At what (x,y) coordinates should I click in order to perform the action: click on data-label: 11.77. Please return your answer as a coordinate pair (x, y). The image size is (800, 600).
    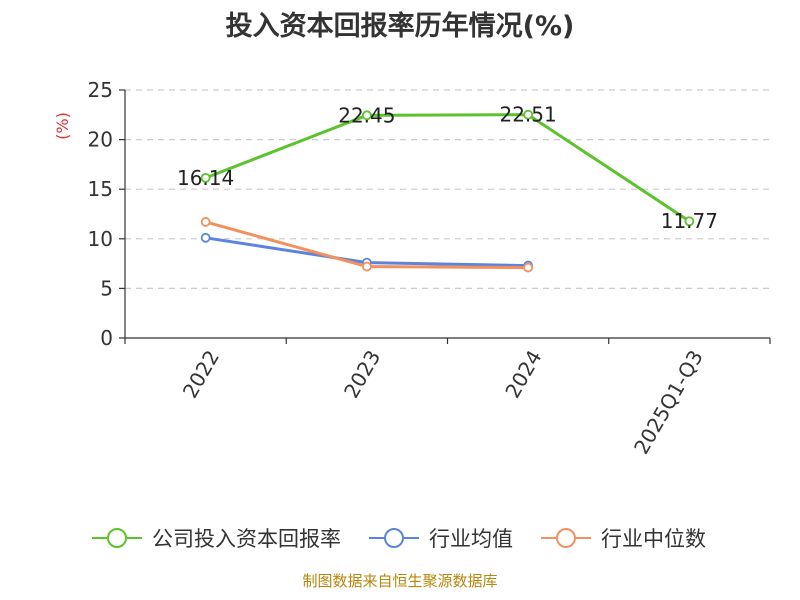
    Looking at the image, I should click on (689, 221).